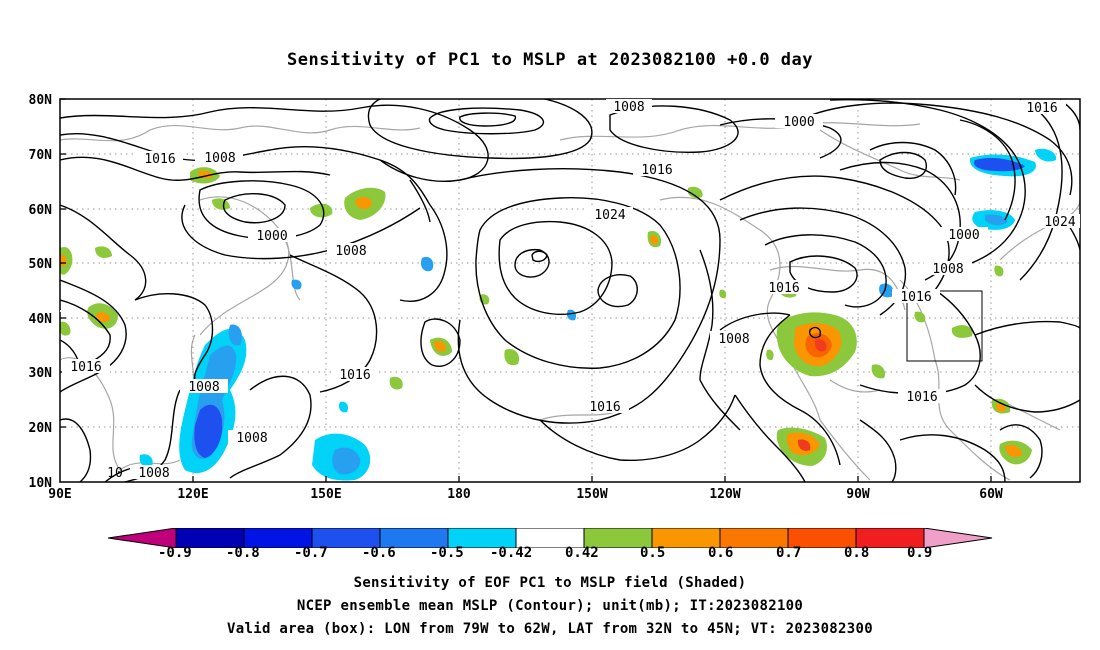  What do you see at coordinates (858, 494) in the screenshot?
I see `lon-label: 90W` at bounding box center [858, 494].